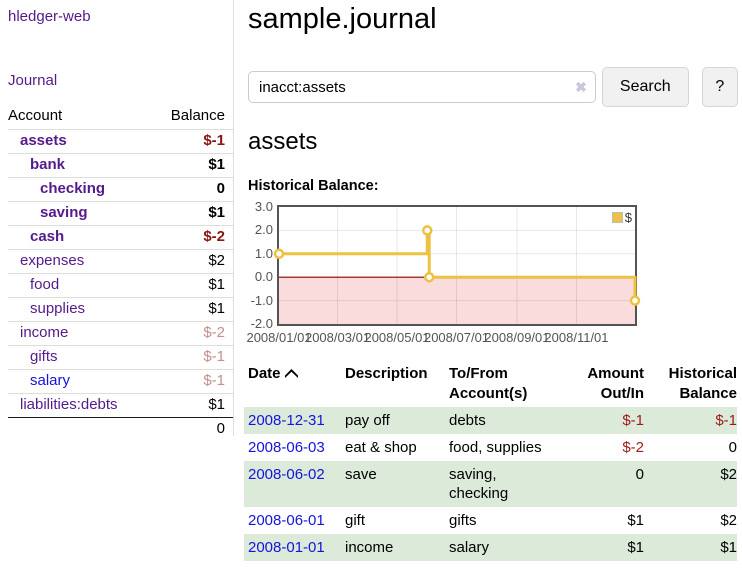 This screenshot has width=742, height=582. What do you see at coordinates (220, 428) in the screenshot?
I see `accounts-total-value: 0` at bounding box center [220, 428].